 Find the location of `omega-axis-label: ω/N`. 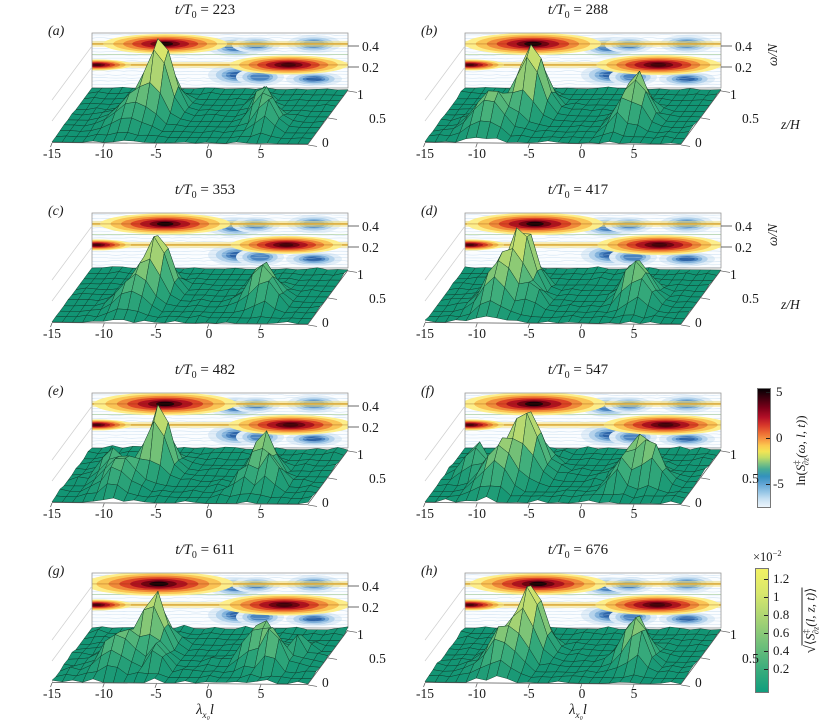

omega-axis-label: ω/N is located at coordinates (772, 235).